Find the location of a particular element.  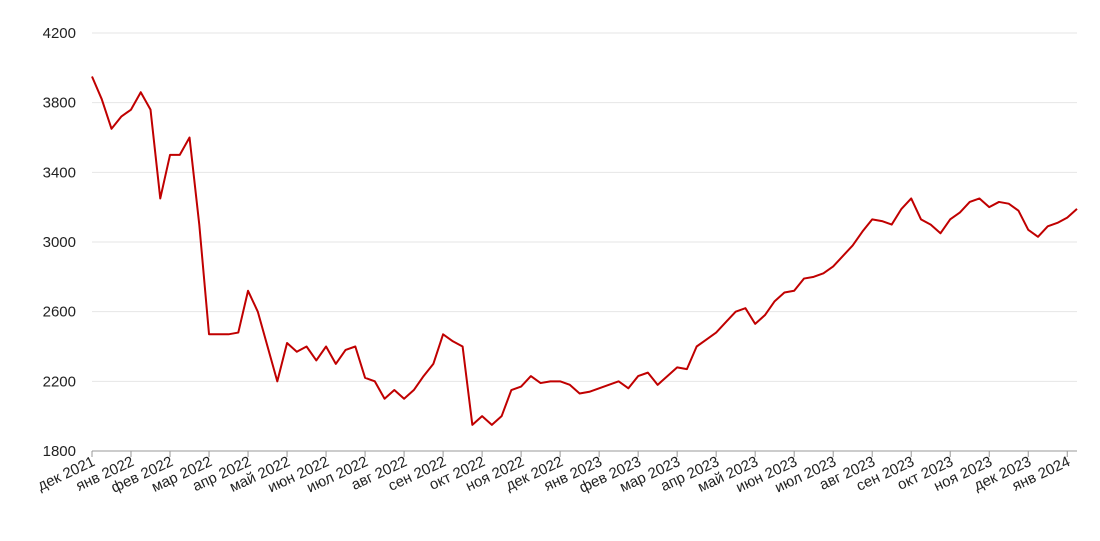

y-tick-label: 1800 is located at coordinates (59, 451).